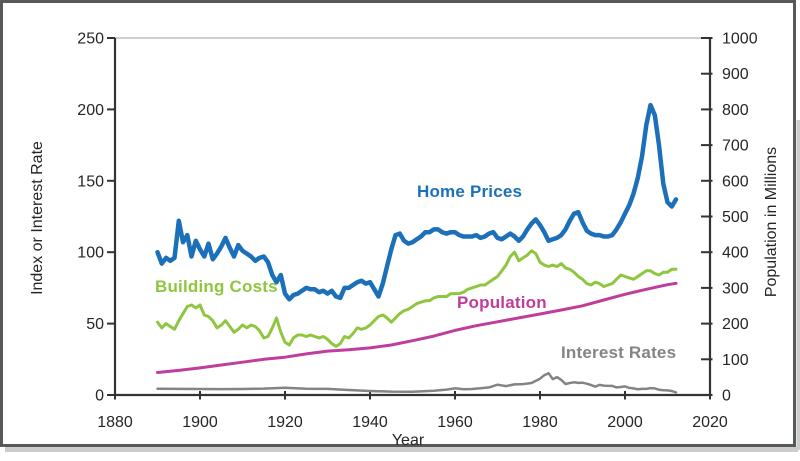 The image size is (800, 461). What do you see at coordinates (710, 422) in the screenshot?
I see `x-tick-label: 2020` at bounding box center [710, 422].